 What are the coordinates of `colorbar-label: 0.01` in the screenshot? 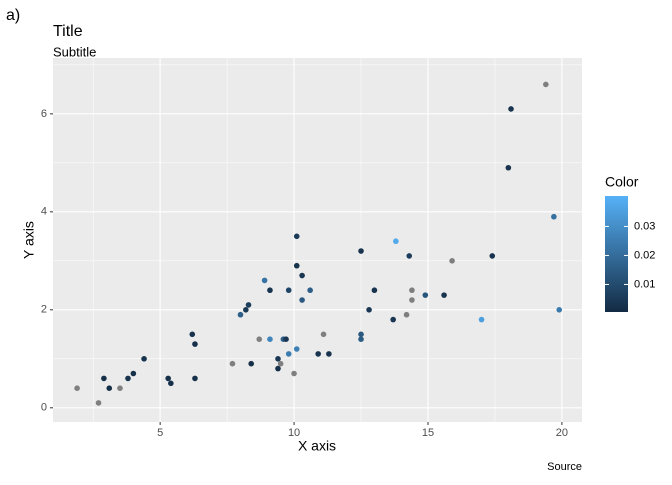 It's located at (644, 284).